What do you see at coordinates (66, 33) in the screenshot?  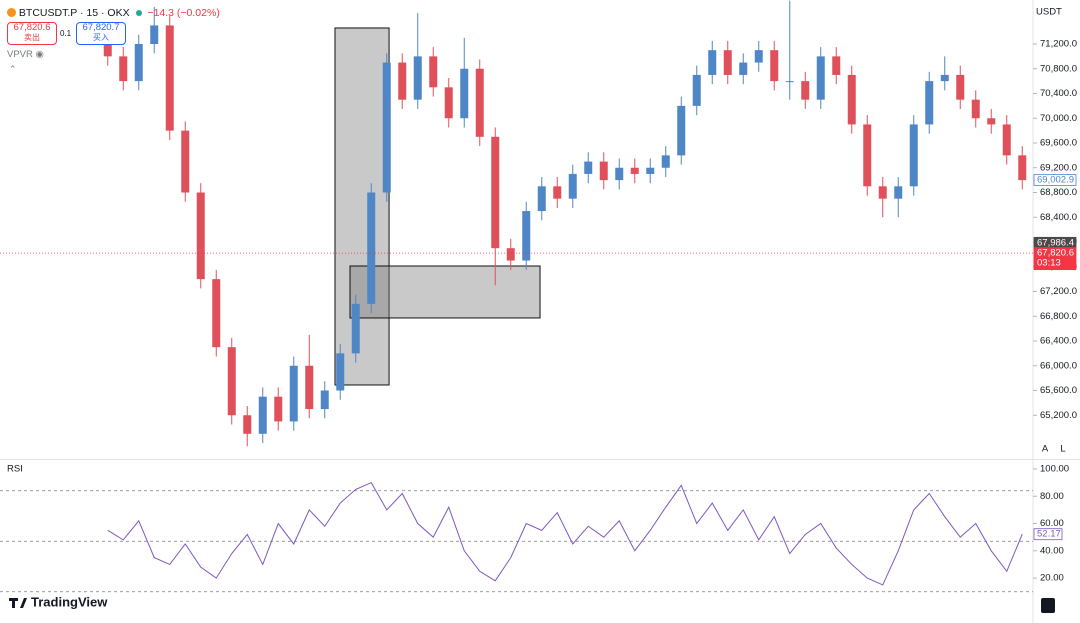 I see `spread: 0.1` at bounding box center [66, 33].